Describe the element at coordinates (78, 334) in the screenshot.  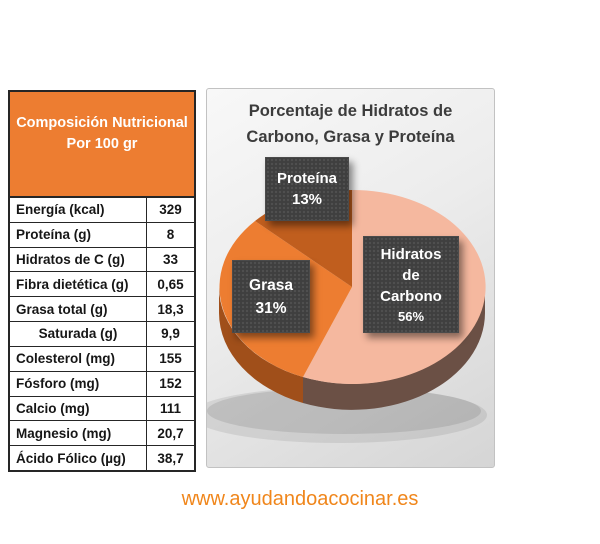
I see `row-label: Saturada (g)` at that location.